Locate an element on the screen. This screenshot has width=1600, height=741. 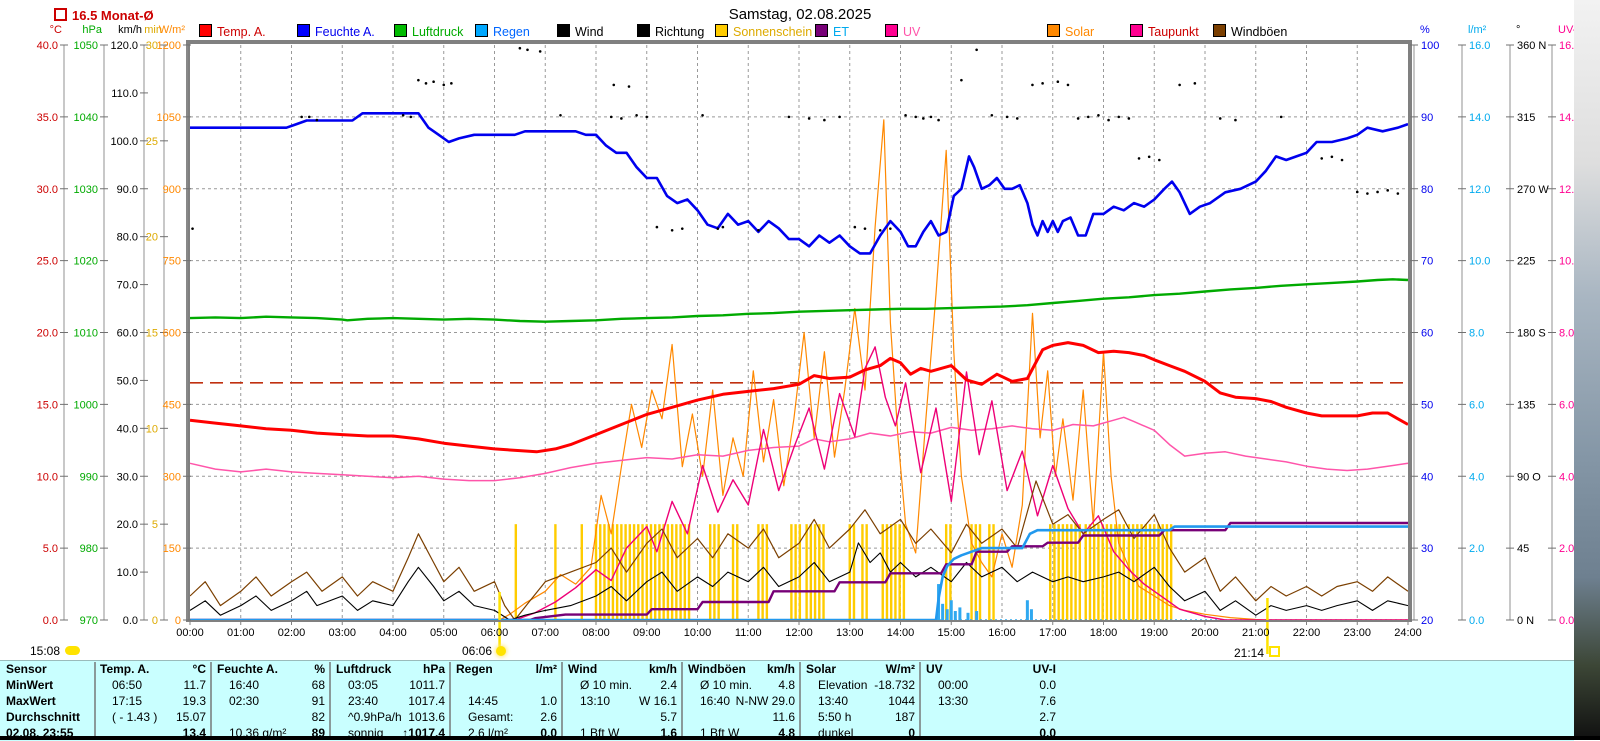
svg-text: 05:00 is located at coordinates (444, 633).